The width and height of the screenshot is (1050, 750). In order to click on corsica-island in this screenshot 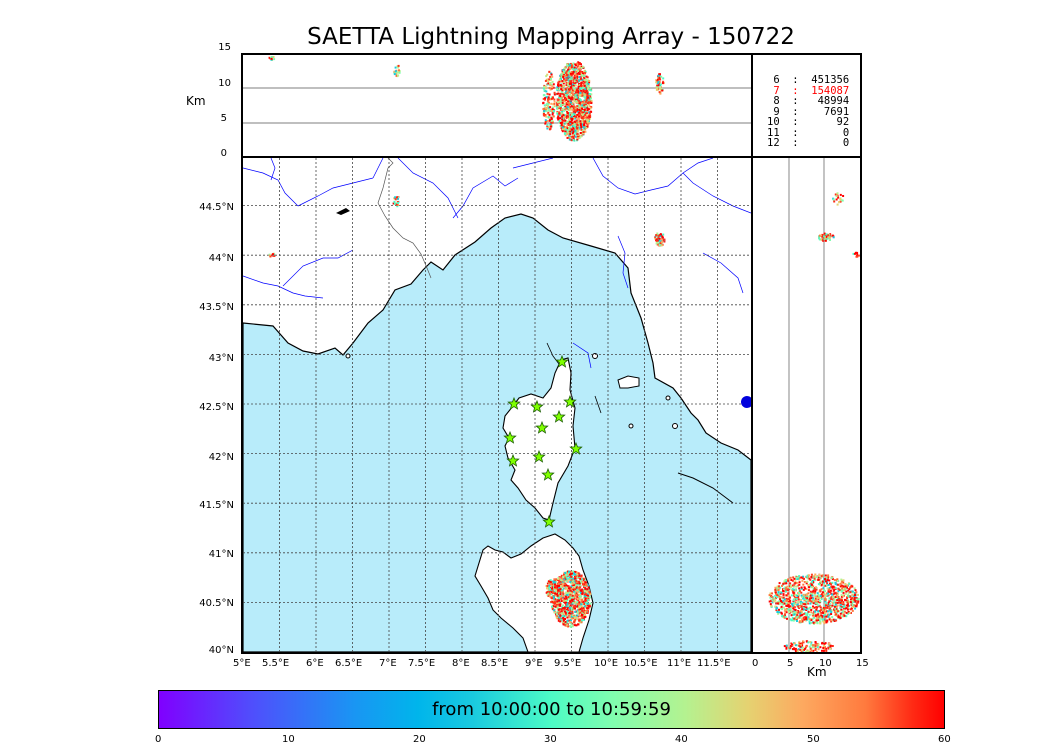, I will do `click(539, 439)`.